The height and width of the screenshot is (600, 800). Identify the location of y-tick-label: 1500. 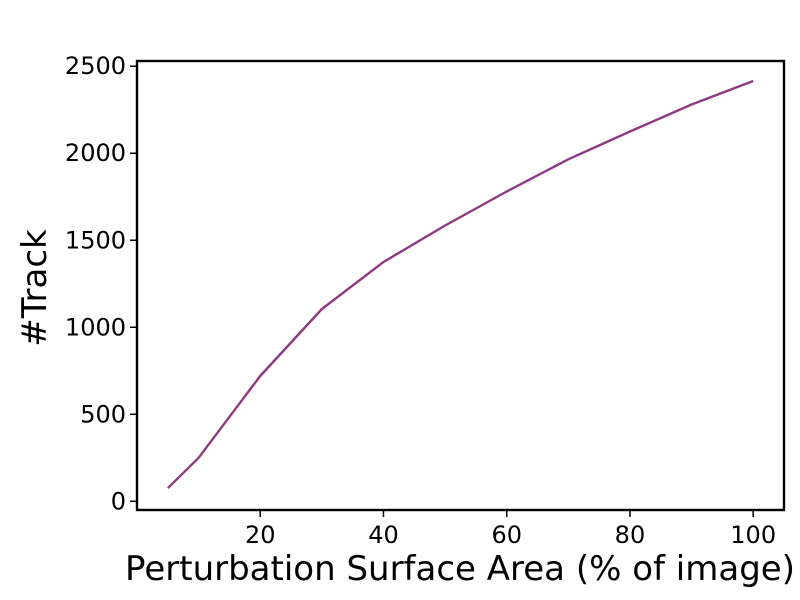
(95, 240).